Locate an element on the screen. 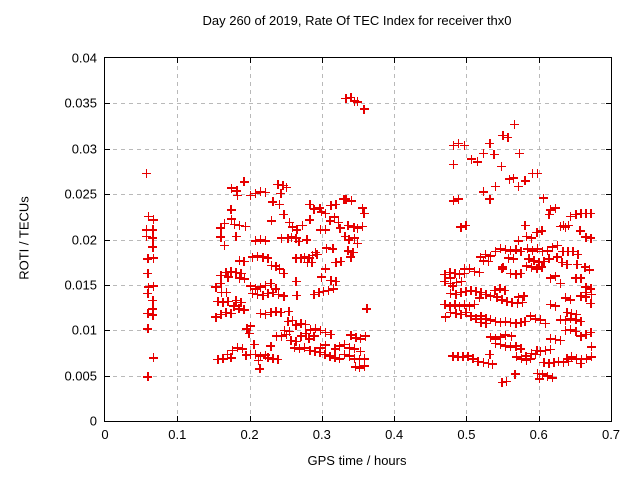 This screenshot has width=640, height=480. y-gridline is located at coordinates (358, 285).